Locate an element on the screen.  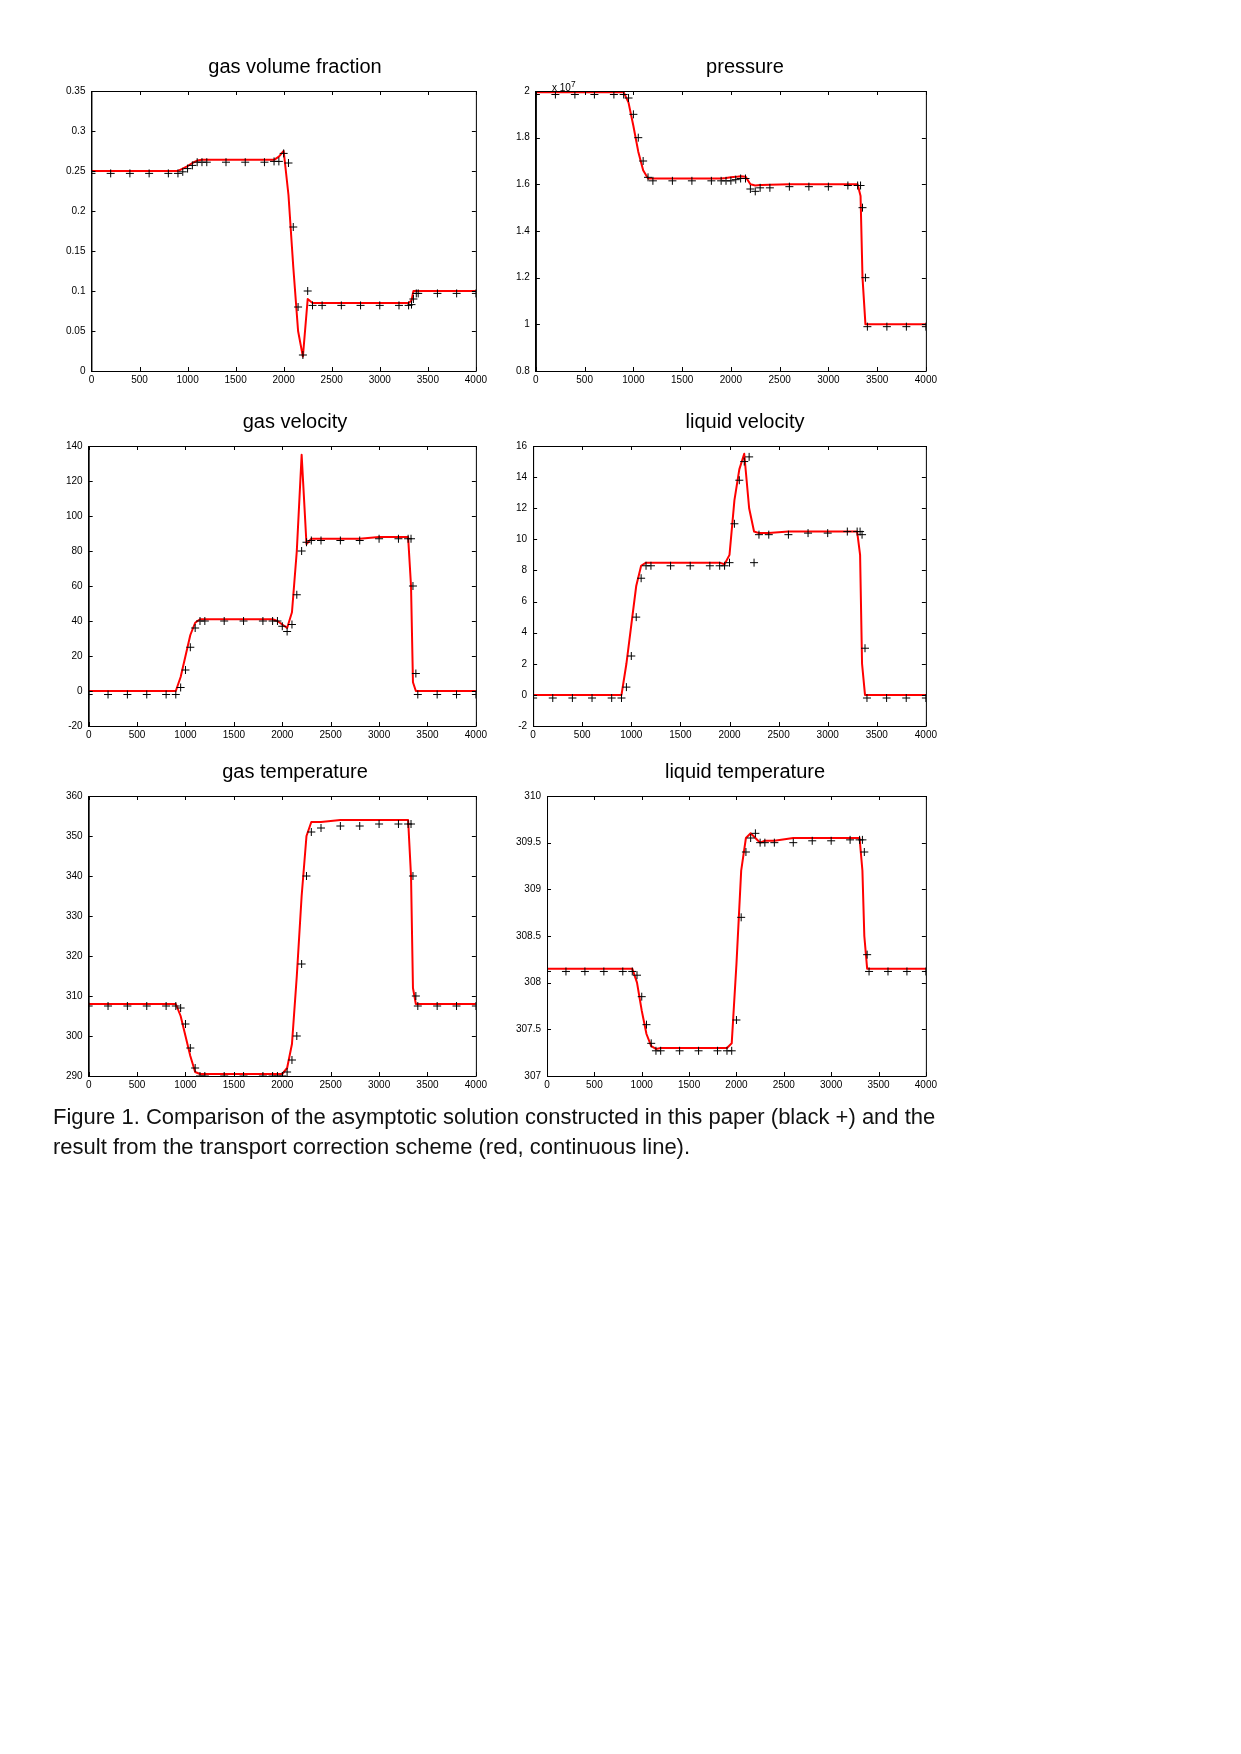
y-tick-label: 308 is located at coordinates (533, 982).